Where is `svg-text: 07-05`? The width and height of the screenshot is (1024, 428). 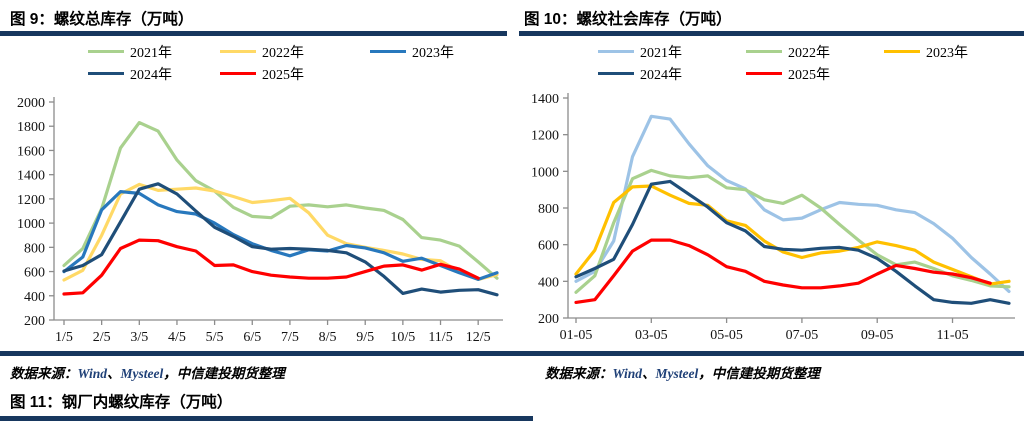
svg-text: 07-05 is located at coordinates (802, 335).